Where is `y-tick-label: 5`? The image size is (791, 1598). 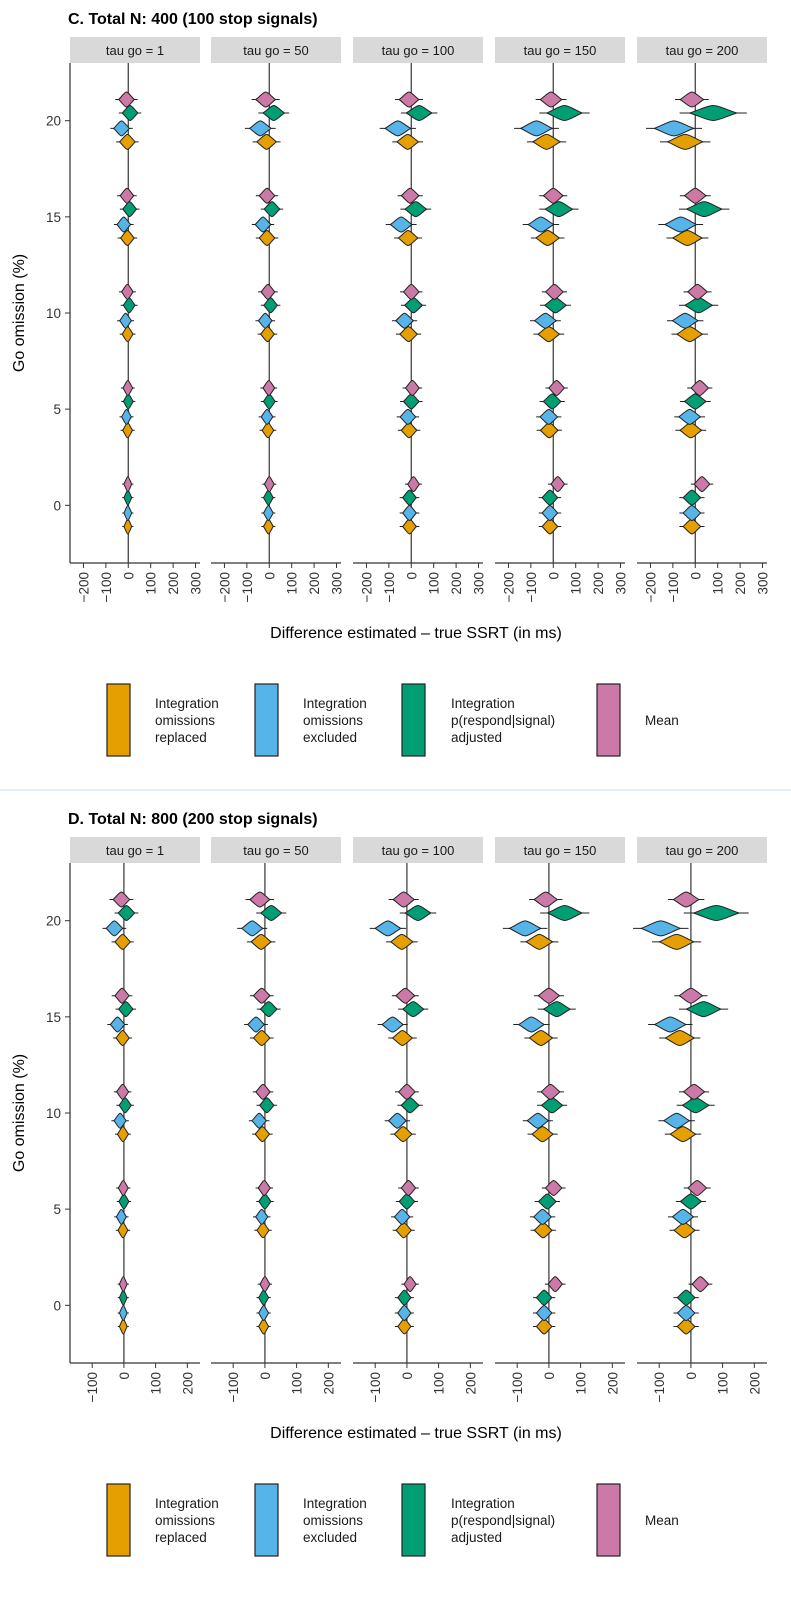 y-tick-label: 5 is located at coordinates (57, 409).